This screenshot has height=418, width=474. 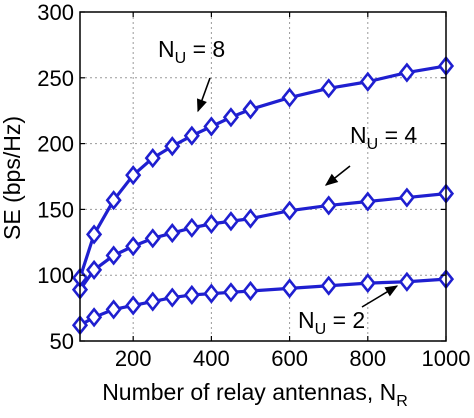 What do you see at coordinates (55, 78) in the screenshot?
I see `y-tick-label: 250` at bounding box center [55, 78].